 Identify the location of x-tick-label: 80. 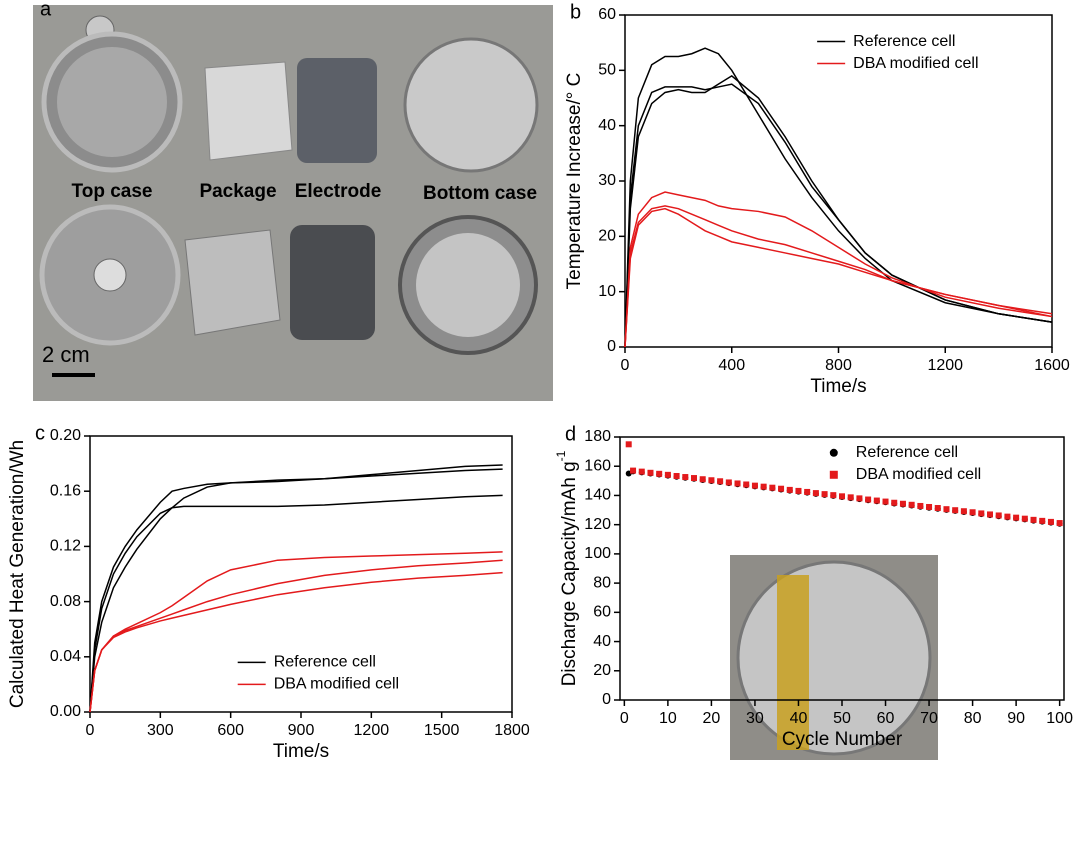
(973, 718).